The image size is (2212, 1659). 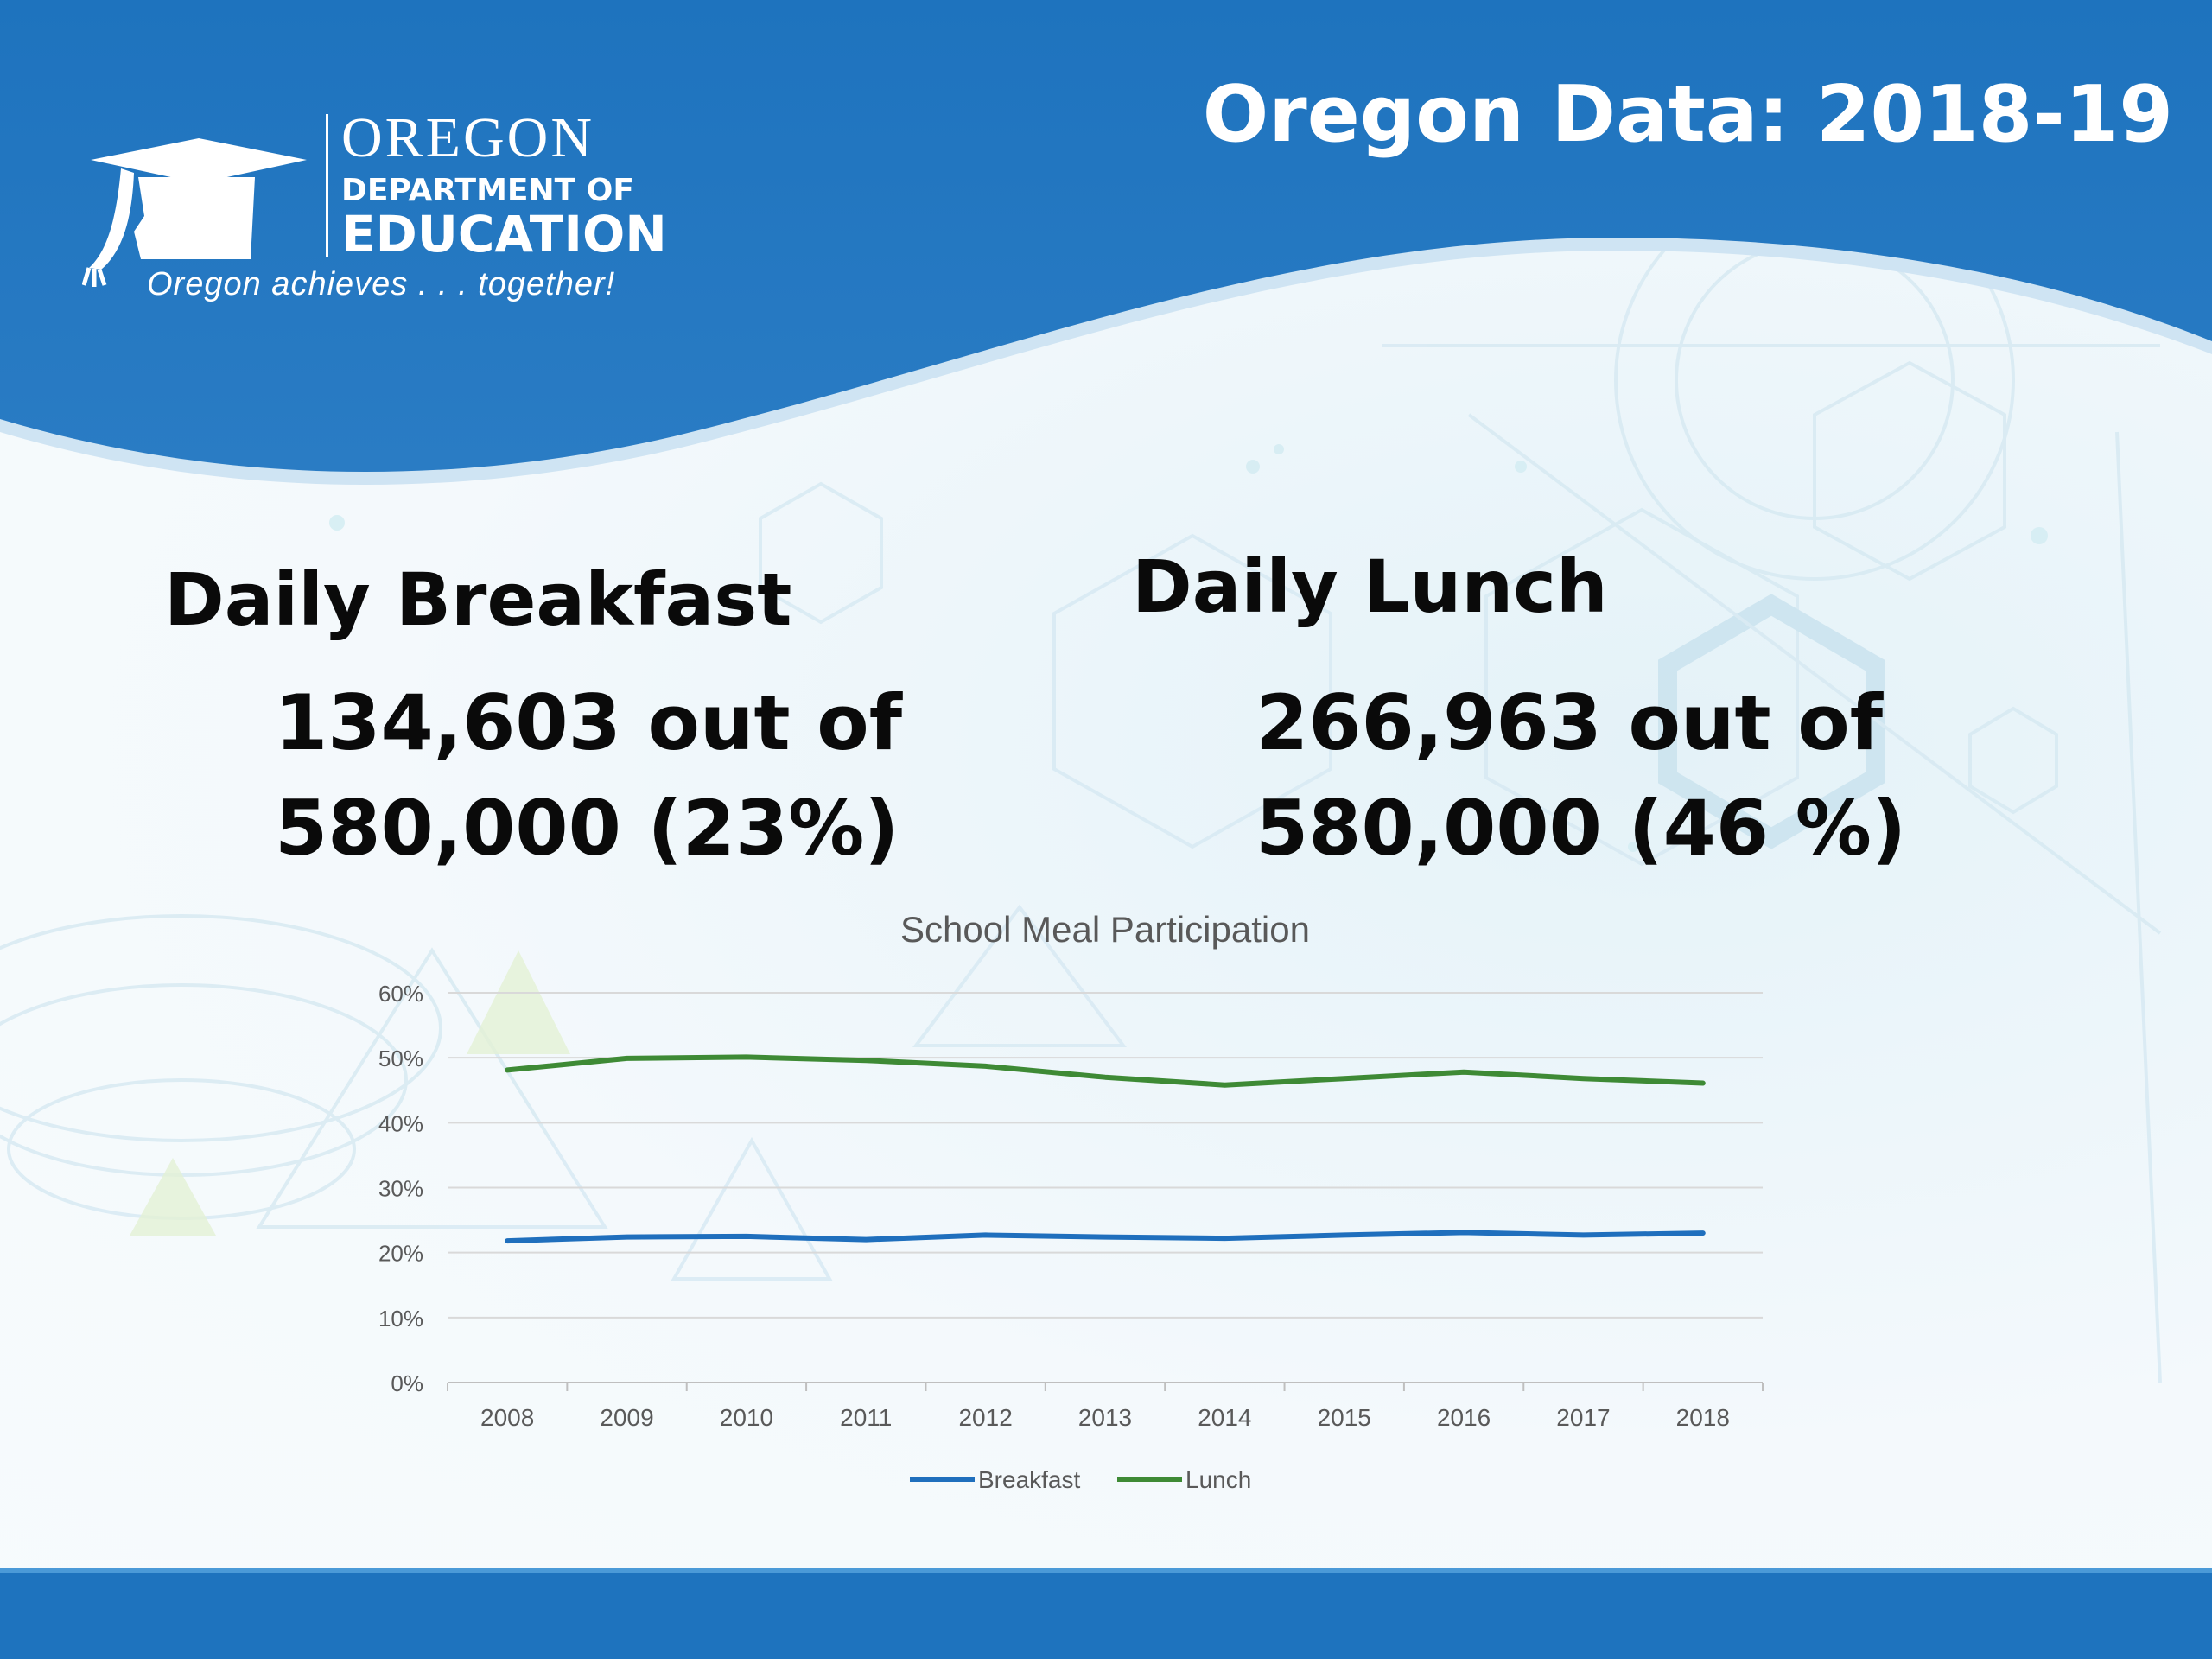 What do you see at coordinates (1687, 114) in the screenshot?
I see `slide-title: Oregon Data: 2018-19` at bounding box center [1687, 114].